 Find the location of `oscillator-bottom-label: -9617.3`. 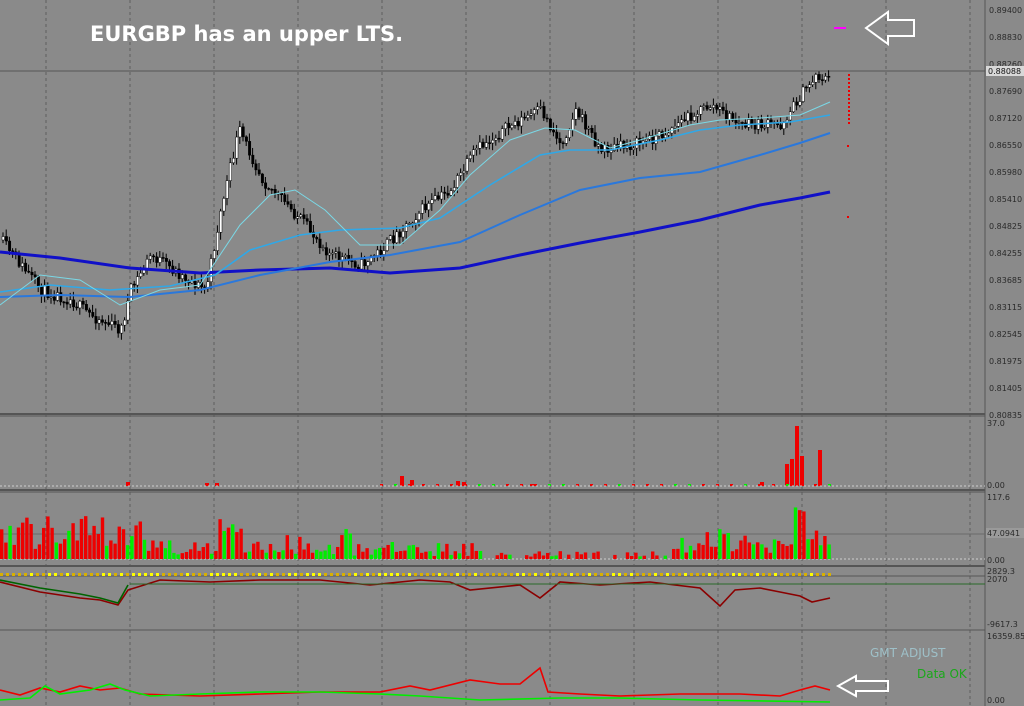

oscillator-bottom-label: -9617.3 is located at coordinates (1002, 624).